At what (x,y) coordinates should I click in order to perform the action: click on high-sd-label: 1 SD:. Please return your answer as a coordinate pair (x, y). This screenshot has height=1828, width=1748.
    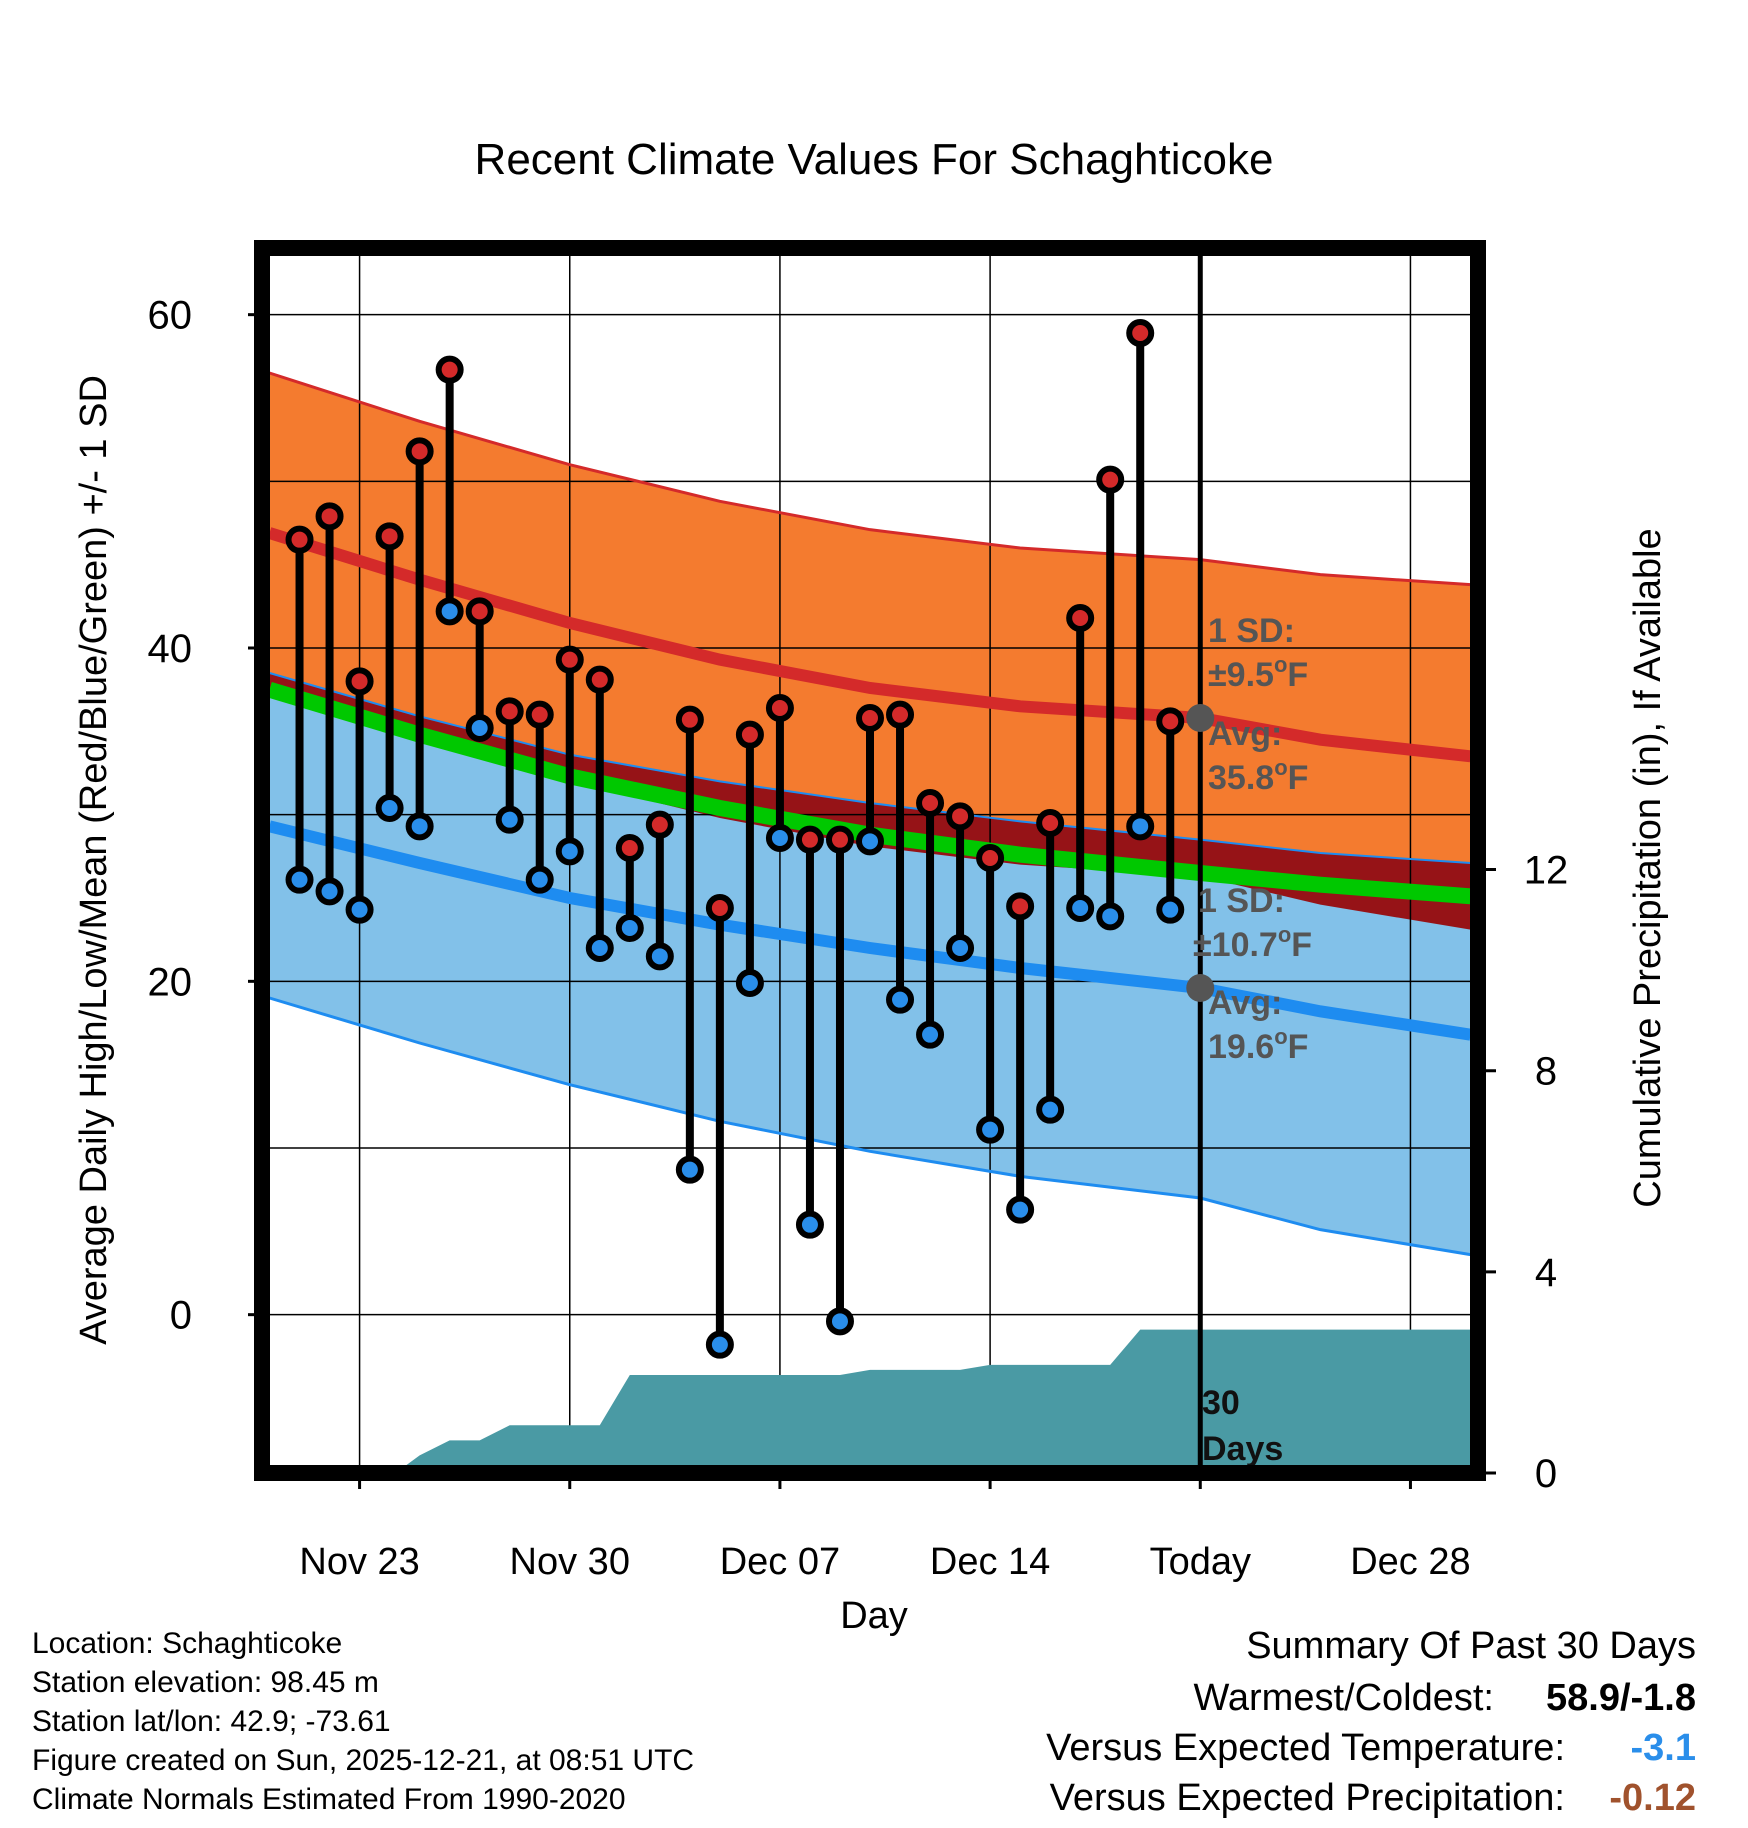
    Looking at the image, I should click on (1251, 631).